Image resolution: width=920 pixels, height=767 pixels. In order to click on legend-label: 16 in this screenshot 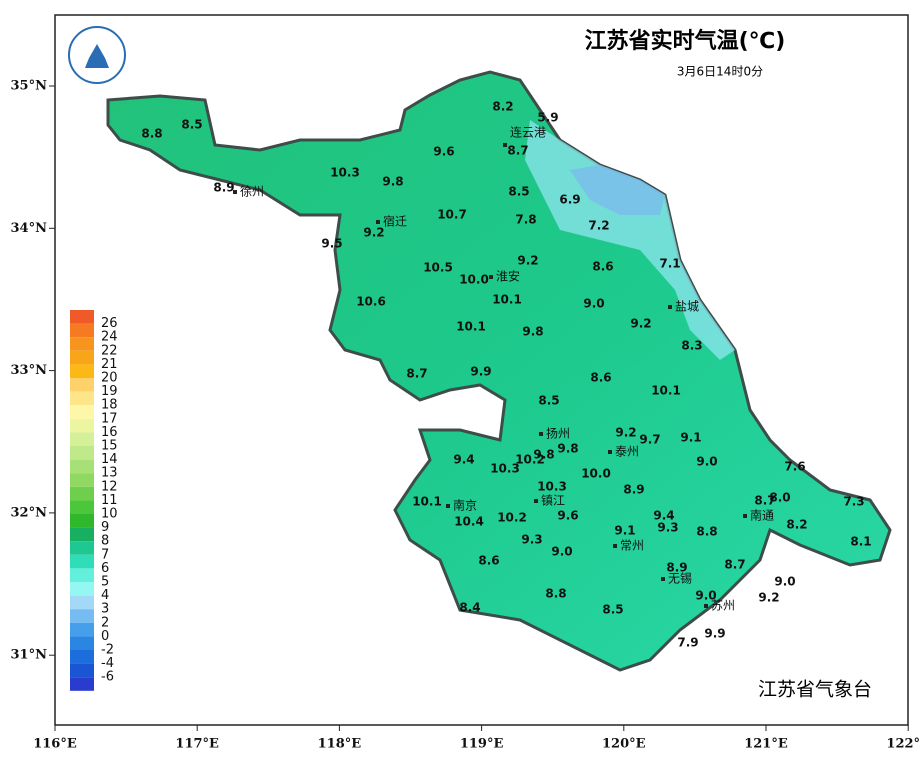, I will do `click(109, 432)`.